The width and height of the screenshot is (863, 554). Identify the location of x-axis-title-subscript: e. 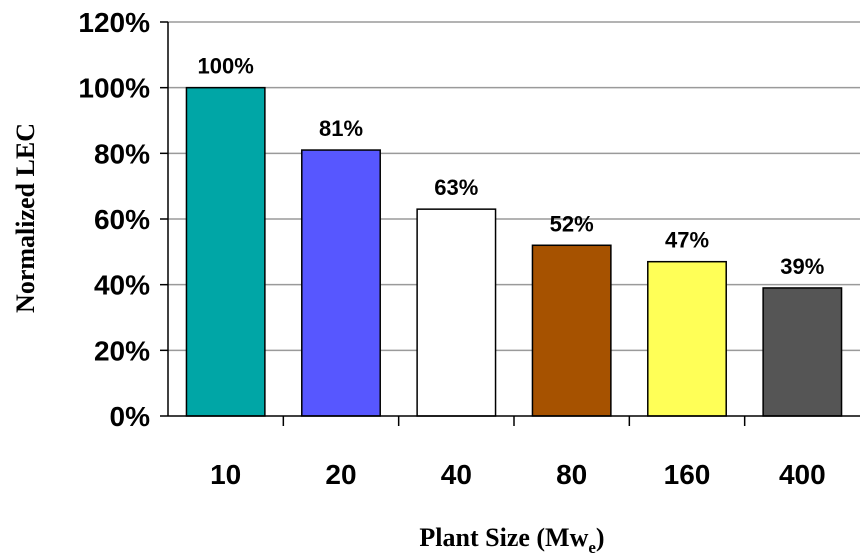
(592, 546).